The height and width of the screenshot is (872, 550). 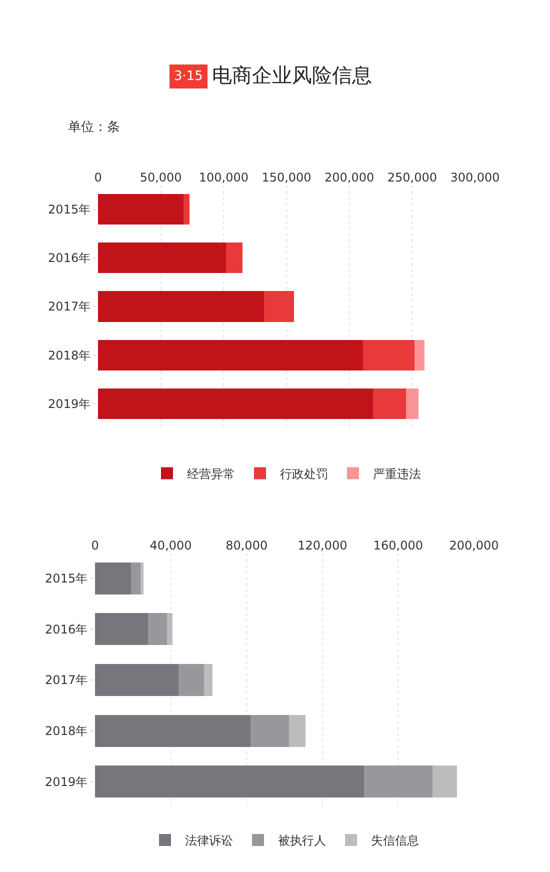 What do you see at coordinates (211, 473) in the screenshot?
I see `legend-label: 经营异常` at bounding box center [211, 473].